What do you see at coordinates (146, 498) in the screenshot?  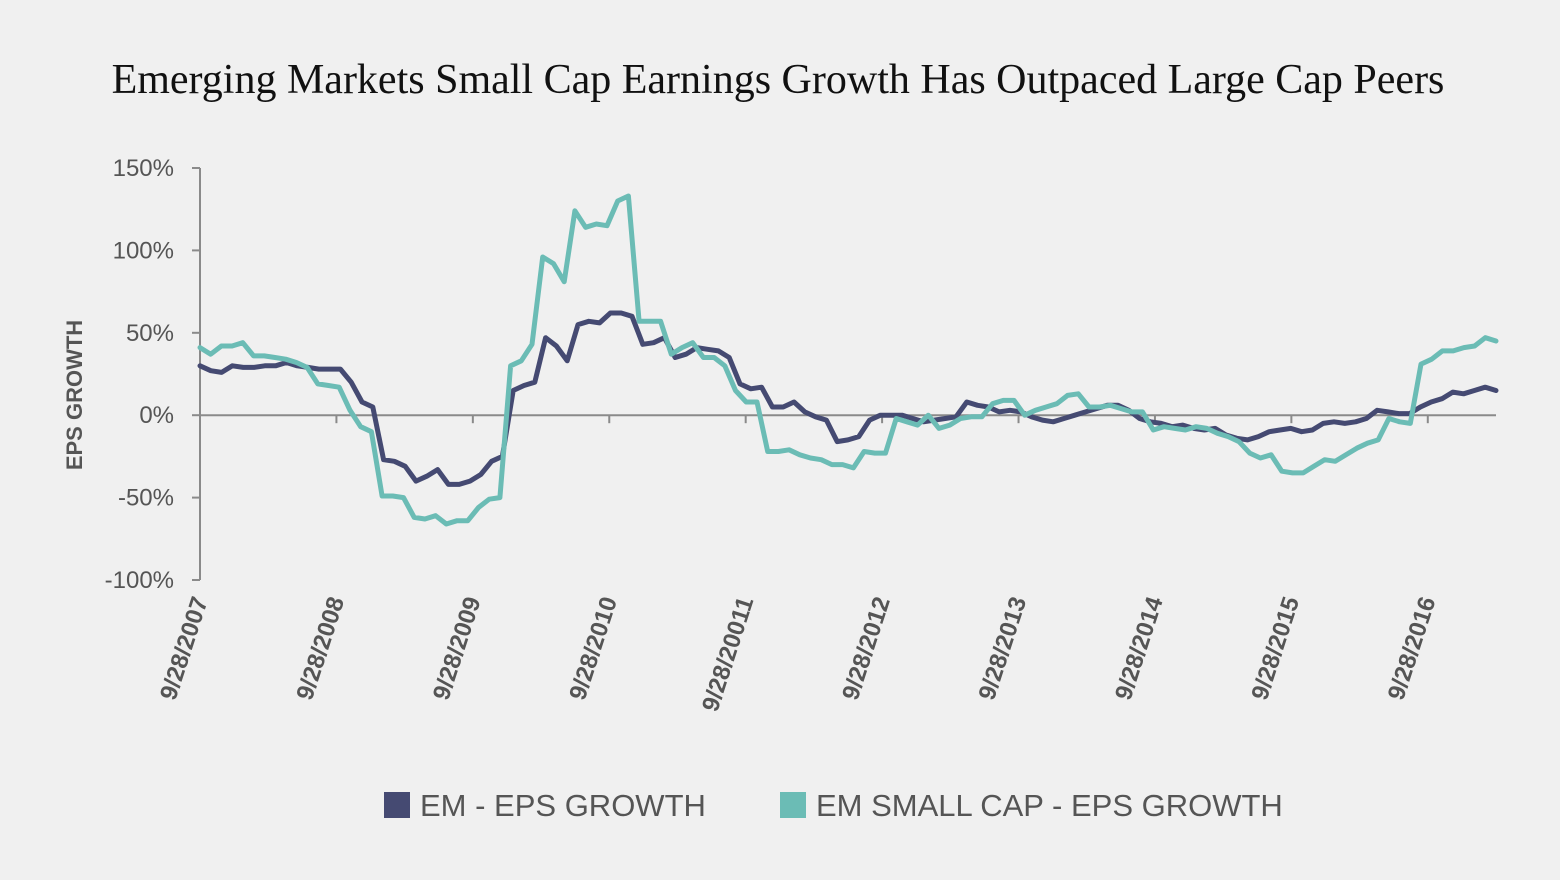 I see `y-tick-label: -50%` at bounding box center [146, 498].